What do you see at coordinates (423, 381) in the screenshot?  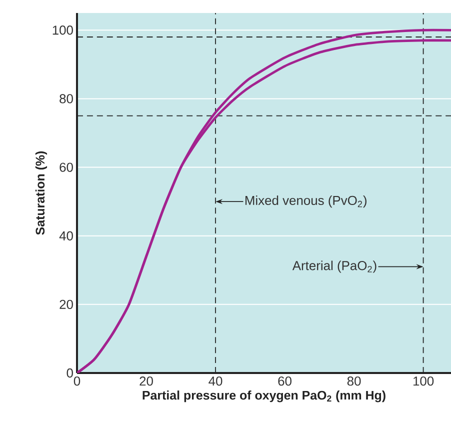 I see `x-tick-label: 100` at bounding box center [423, 381].